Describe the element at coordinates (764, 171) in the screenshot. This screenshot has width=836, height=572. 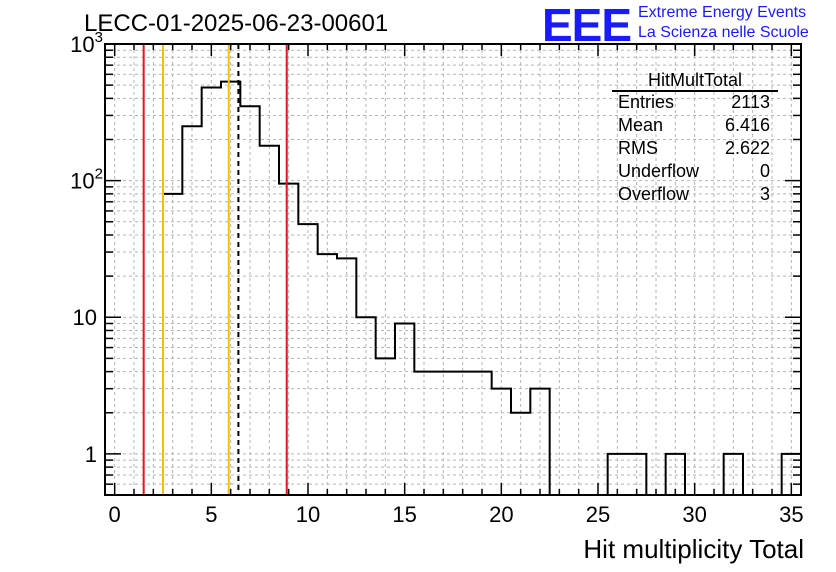
I see `stats-value: 0` at that location.